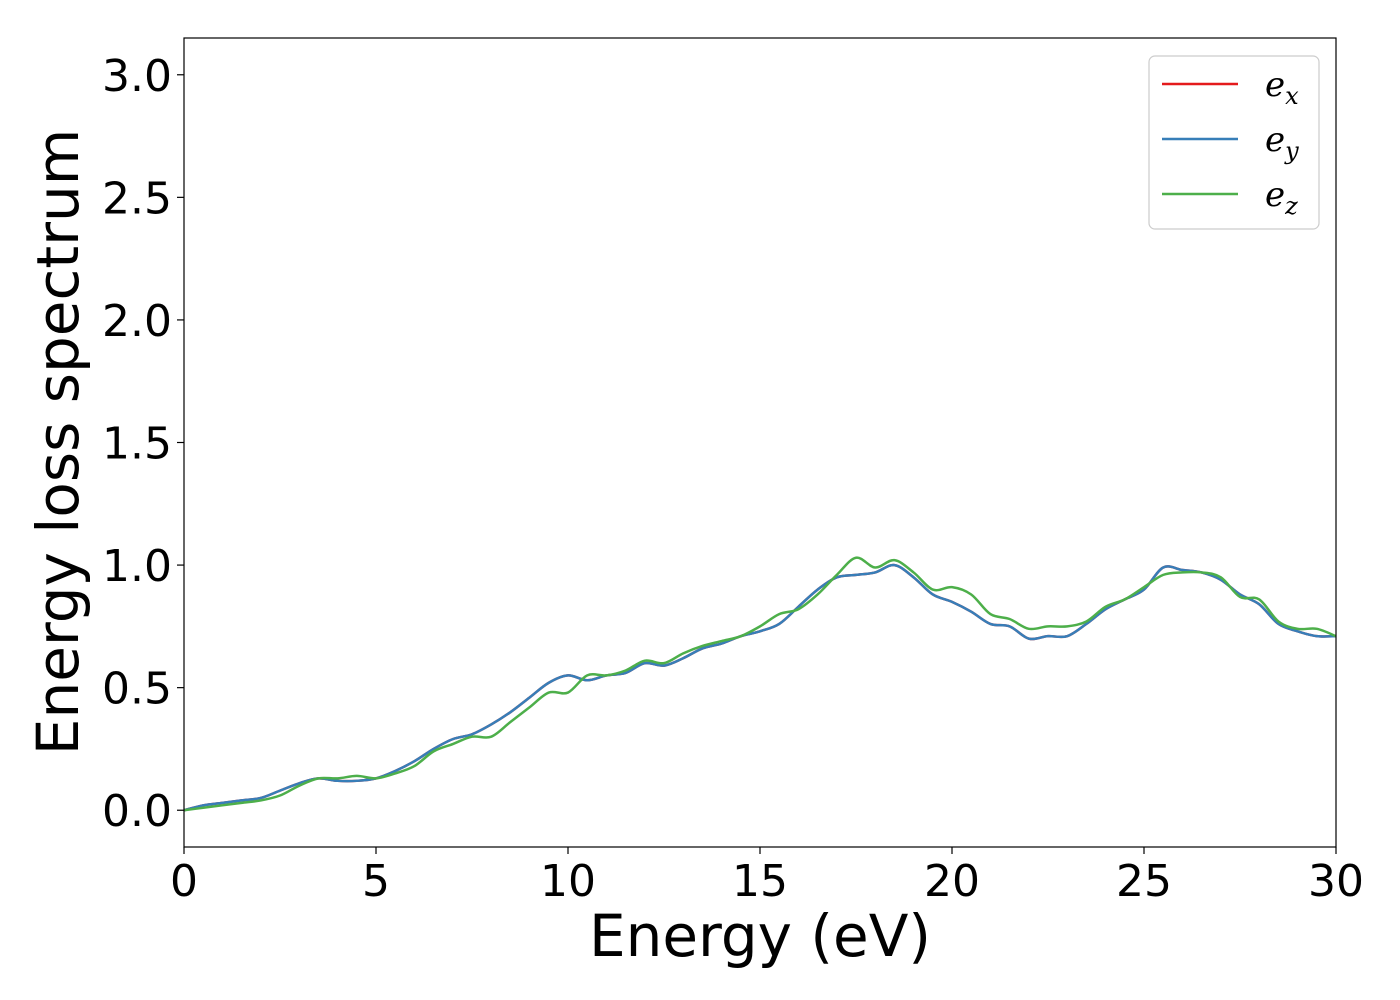 The image size is (1400, 1000). Describe the element at coordinates (137, 566) in the screenshot. I see `y-tick-label: 1.0` at that location.